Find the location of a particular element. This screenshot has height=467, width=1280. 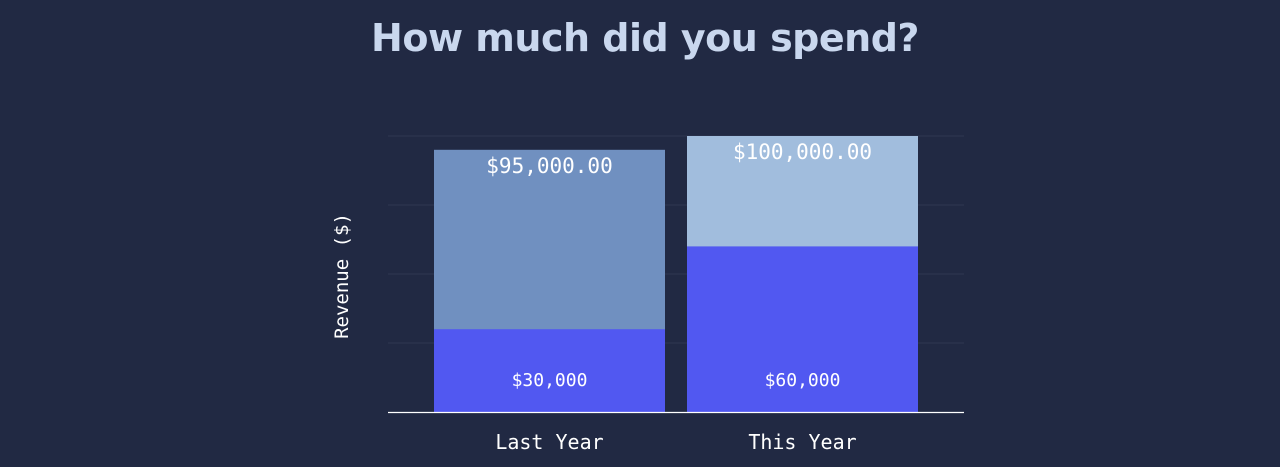

data-label-base: $30,000 is located at coordinates (550, 380).